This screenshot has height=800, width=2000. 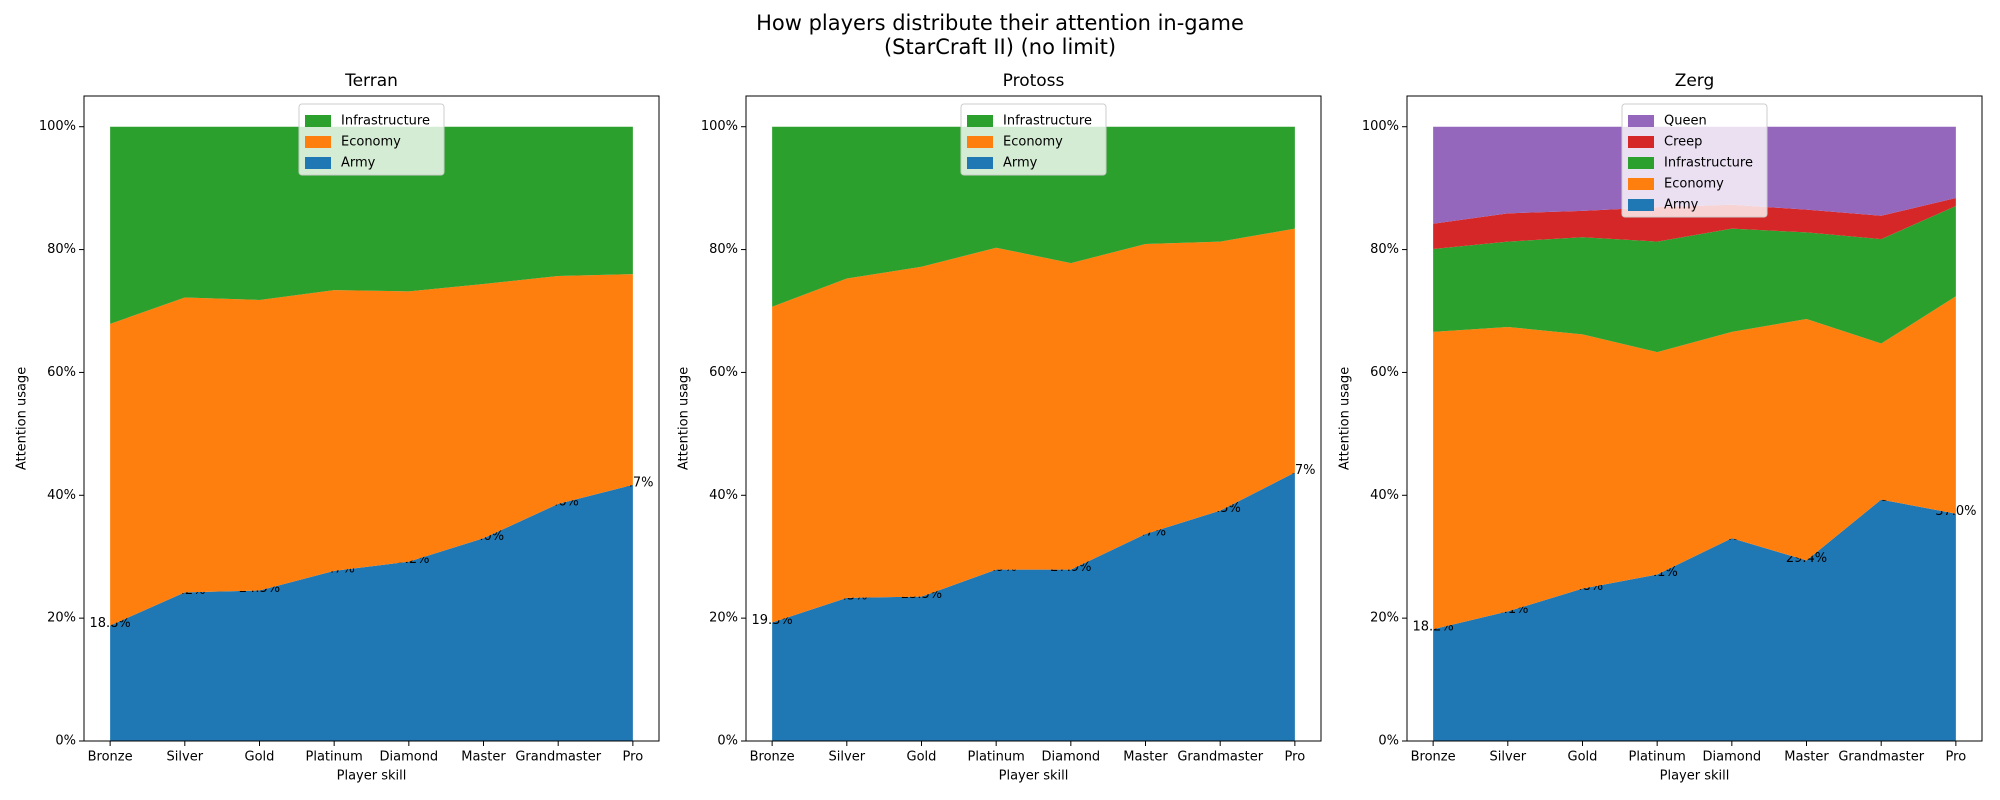 What do you see at coordinates (1685, 121) in the screenshot?
I see `legend-label: Queen` at bounding box center [1685, 121].